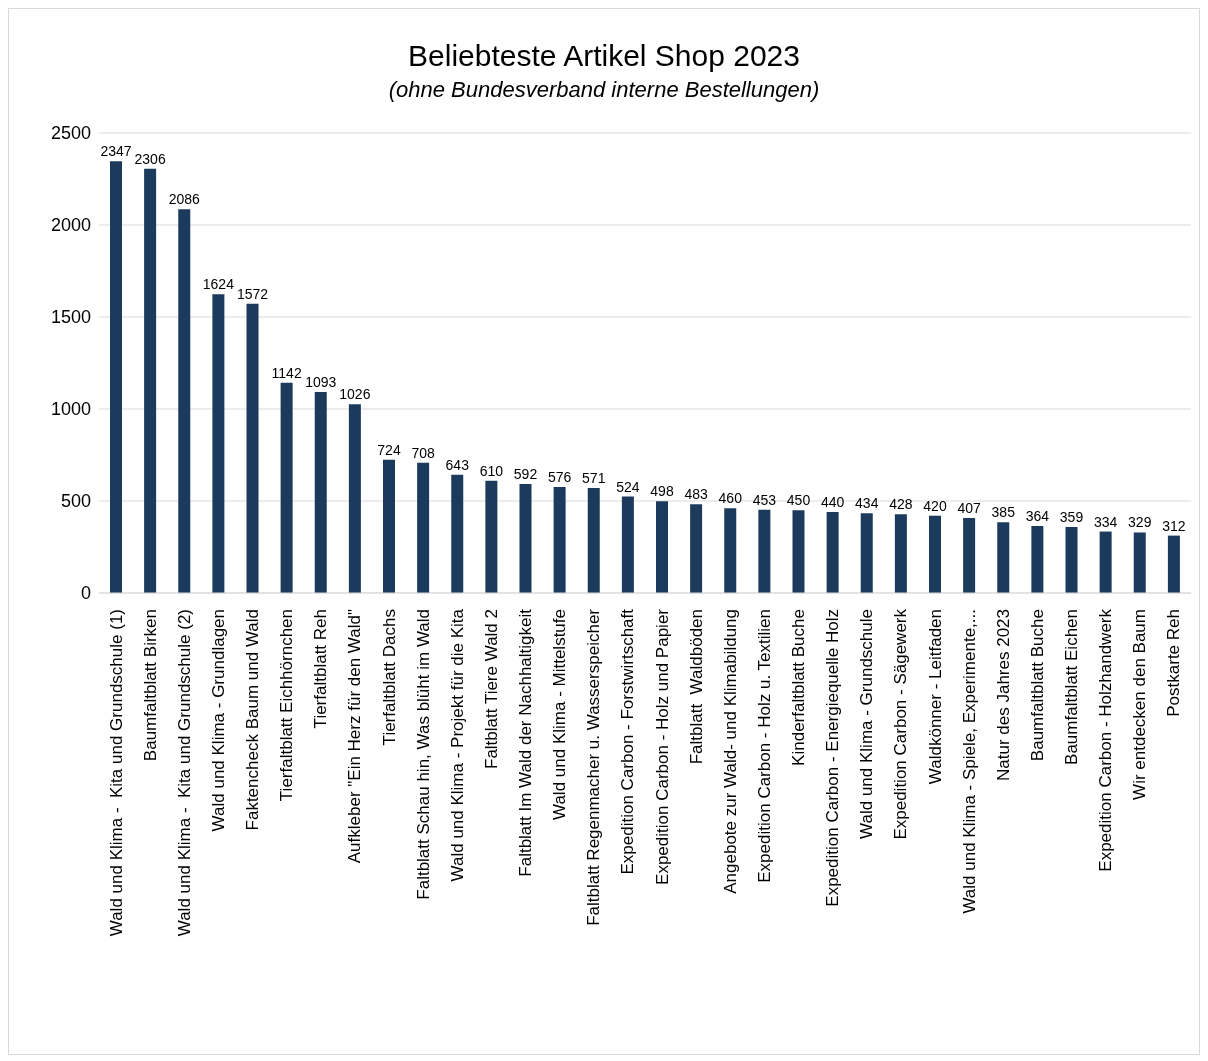  What do you see at coordinates (730, 751) in the screenshot?
I see `x-tick-label: Angebote zur Wald- und Klimabildung` at bounding box center [730, 751].